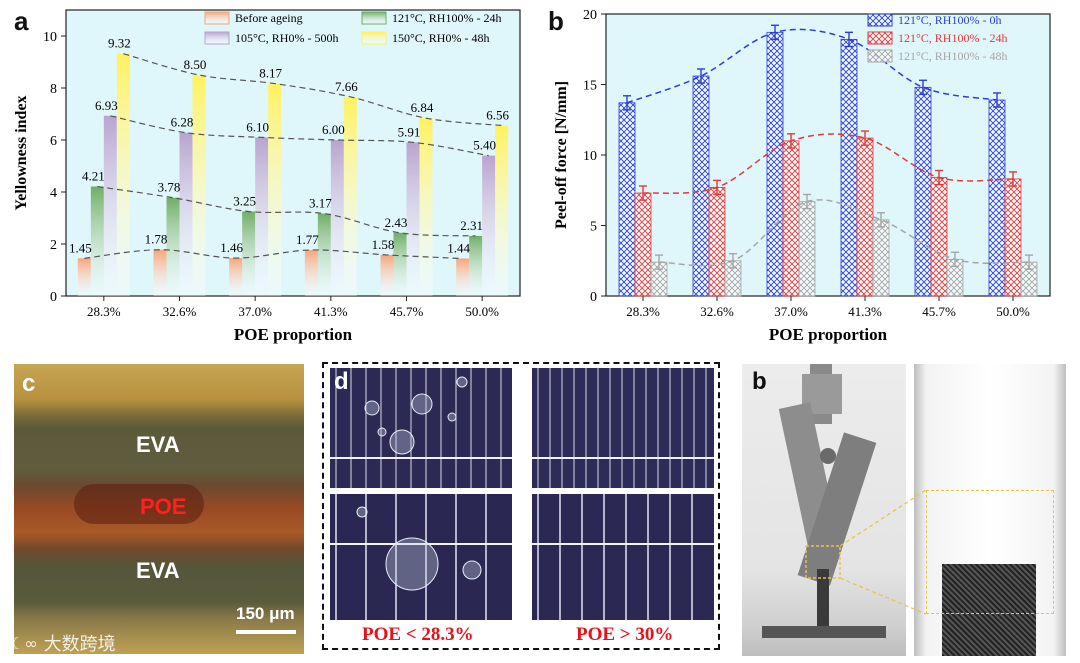 This screenshot has width=1080, height=663. What do you see at coordinates (759, 381) in the screenshot?
I see `panel-b2-letter: b` at bounding box center [759, 381].